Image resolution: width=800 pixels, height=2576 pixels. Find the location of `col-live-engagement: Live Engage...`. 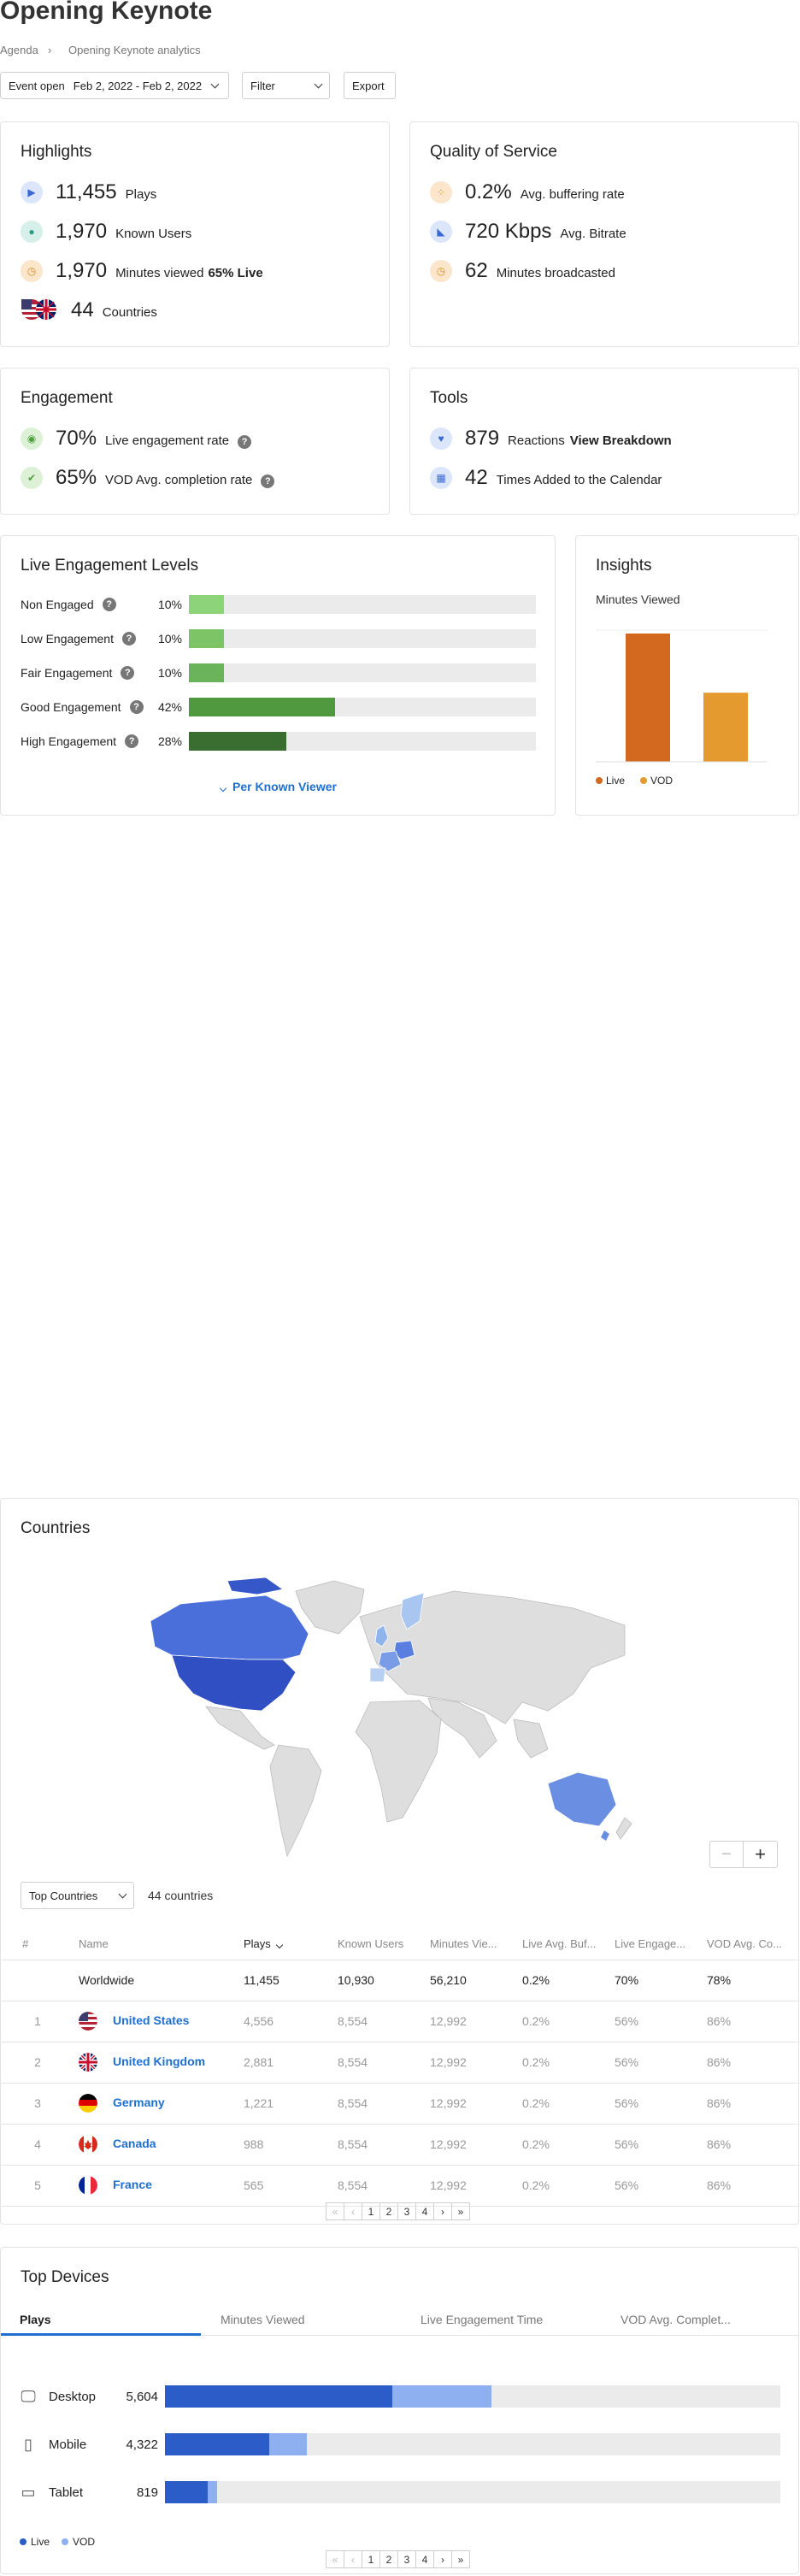

col-live-engagement: Live Engage... is located at coordinates (661, 1944).